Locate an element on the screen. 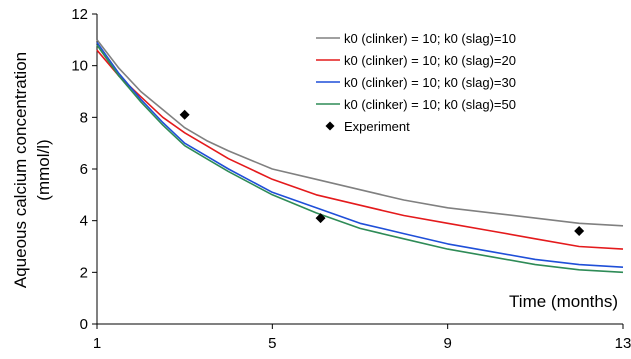 The image size is (631, 359). legend-label-4: k0 (clinker) = 10; k0 (slag)=50 is located at coordinates (430, 104).